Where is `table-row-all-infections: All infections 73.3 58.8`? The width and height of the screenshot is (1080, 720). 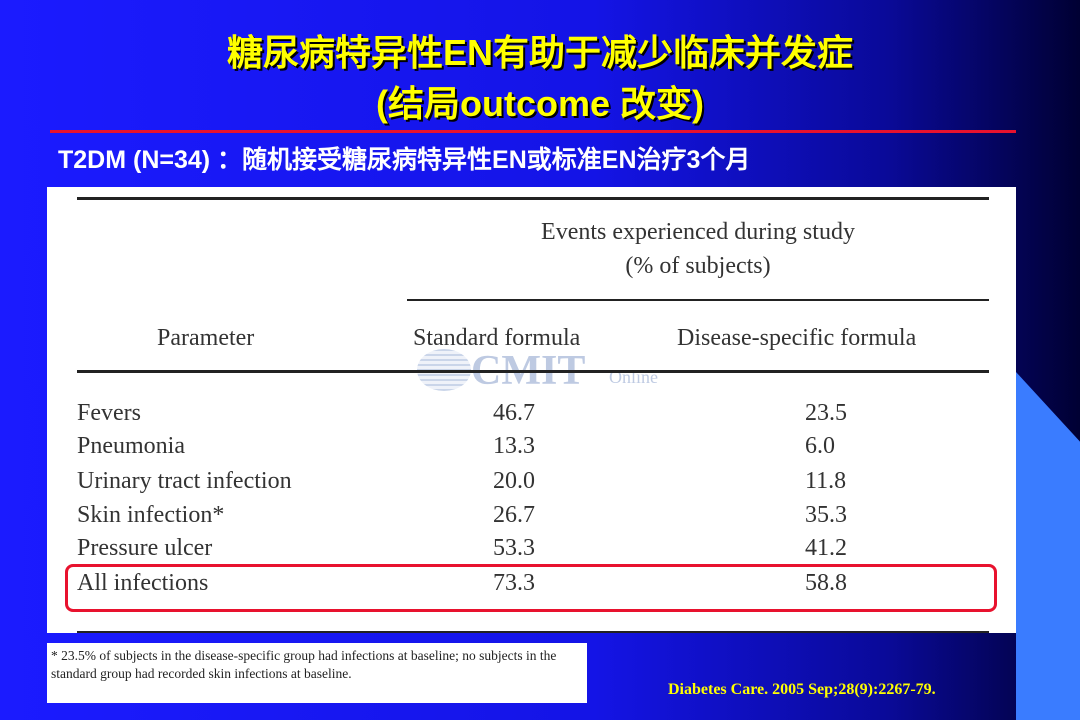
table-row-all-infections: All infections 73.3 58.8 is located at coordinates (531, 585).